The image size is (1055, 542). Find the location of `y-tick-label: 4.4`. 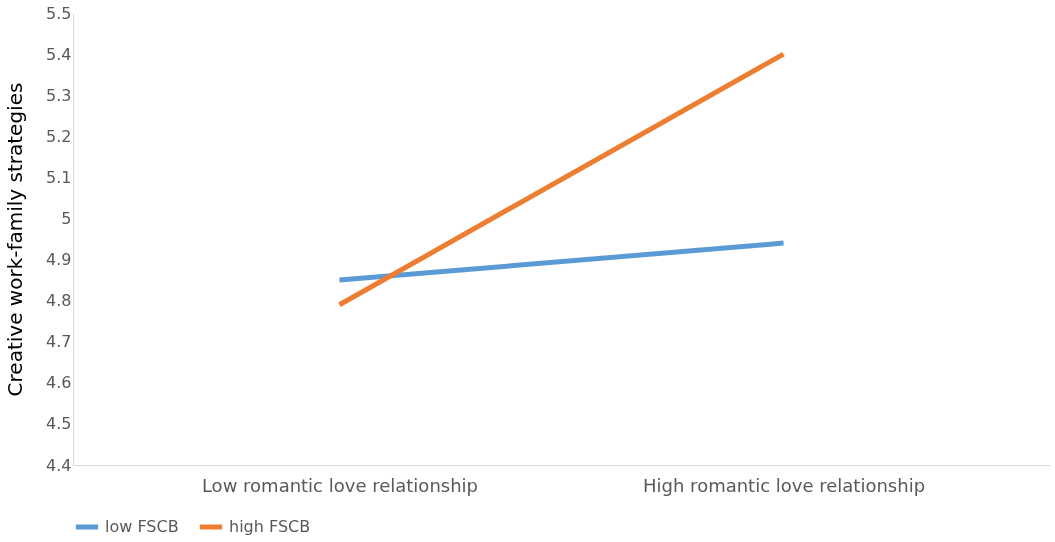

y-tick-label: 4.4 is located at coordinates (59, 465).